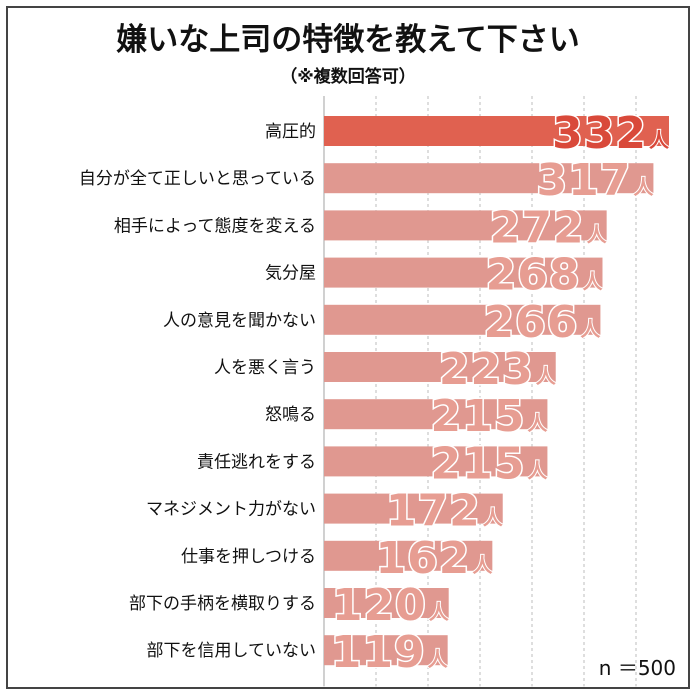 Image resolution: width=700 pixels, height=697 pixels. What do you see at coordinates (290, 132) in the screenshot?
I see `category-label: 高圧的` at bounding box center [290, 132].